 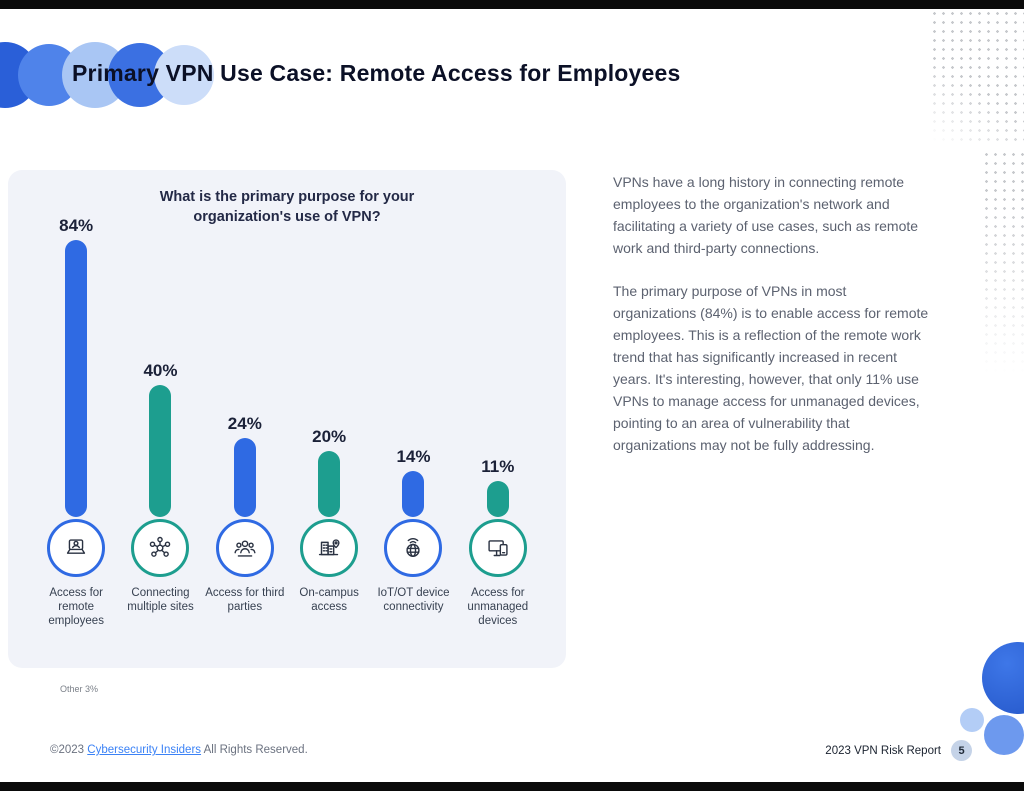 I want to click on decorative-circle-bottom-right-medium, so click(x=1004, y=735).